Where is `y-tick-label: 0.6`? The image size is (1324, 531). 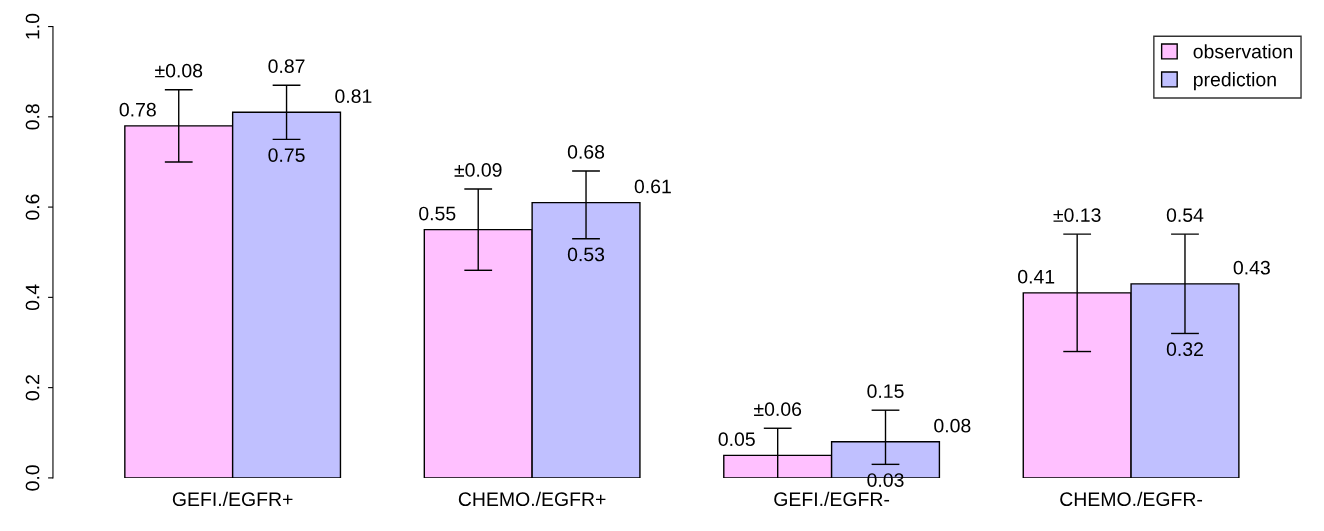
y-tick-label: 0.6 is located at coordinates (32, 207).